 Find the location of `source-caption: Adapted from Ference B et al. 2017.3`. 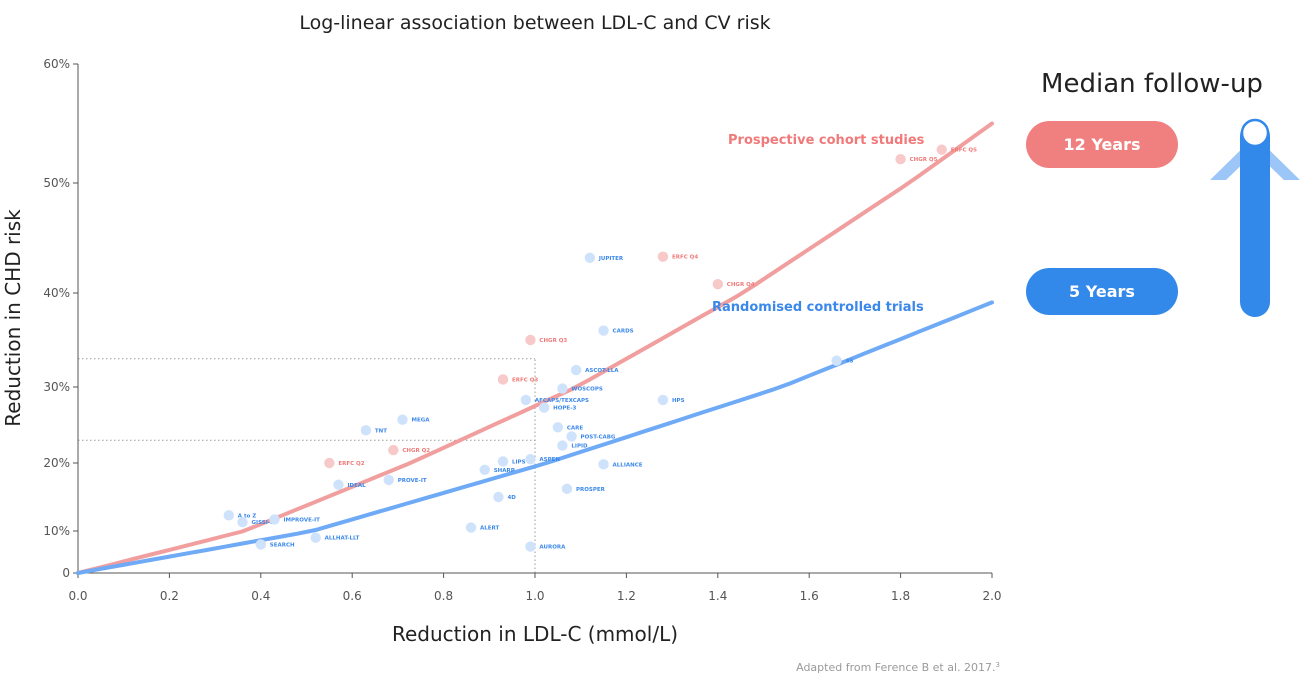

source-caption: Adapted from Ference B et al. 2017.3 is located at coordinates (898, 667).